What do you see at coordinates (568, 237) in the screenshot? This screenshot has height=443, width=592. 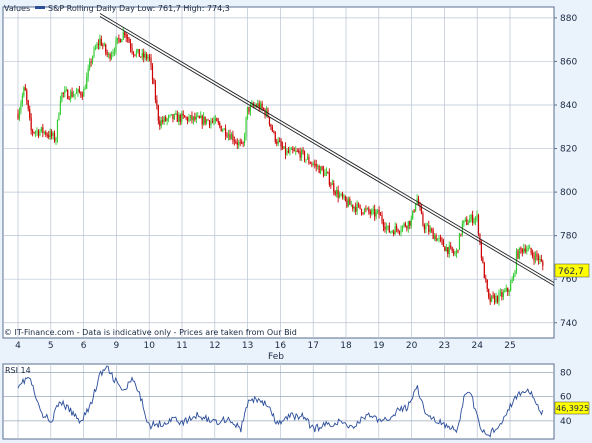 I see `y-tick-label: 780` at bounding box center [568, 237].